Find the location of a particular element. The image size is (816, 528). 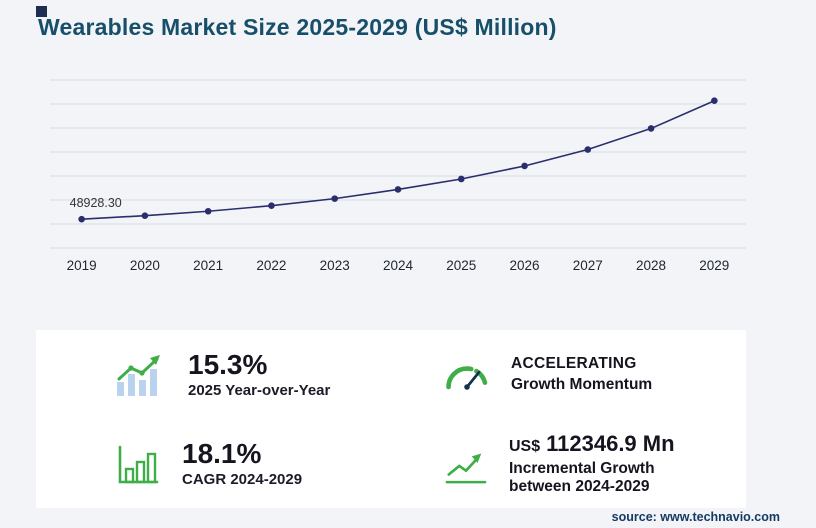

x-axis-label: 2020 is located at coordinates (144, 265).